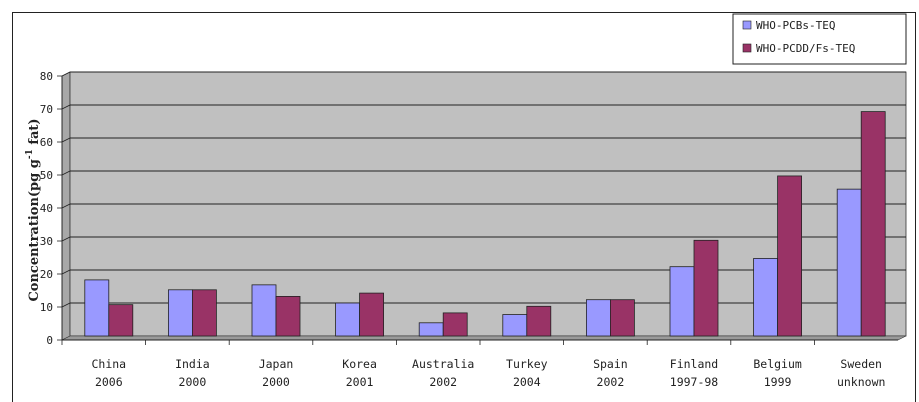 Image resolution: width=919 pixels, height=402 pixels. What do you see at coordinates (795, 25) in the screenshot?
I see `legend-label-1: WHO-PCBs-TEQ` at bounding box center [795, 25].